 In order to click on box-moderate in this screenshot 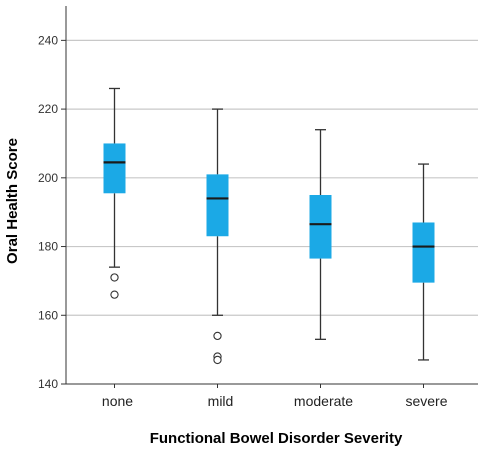, I will do `click(320, 234)`.